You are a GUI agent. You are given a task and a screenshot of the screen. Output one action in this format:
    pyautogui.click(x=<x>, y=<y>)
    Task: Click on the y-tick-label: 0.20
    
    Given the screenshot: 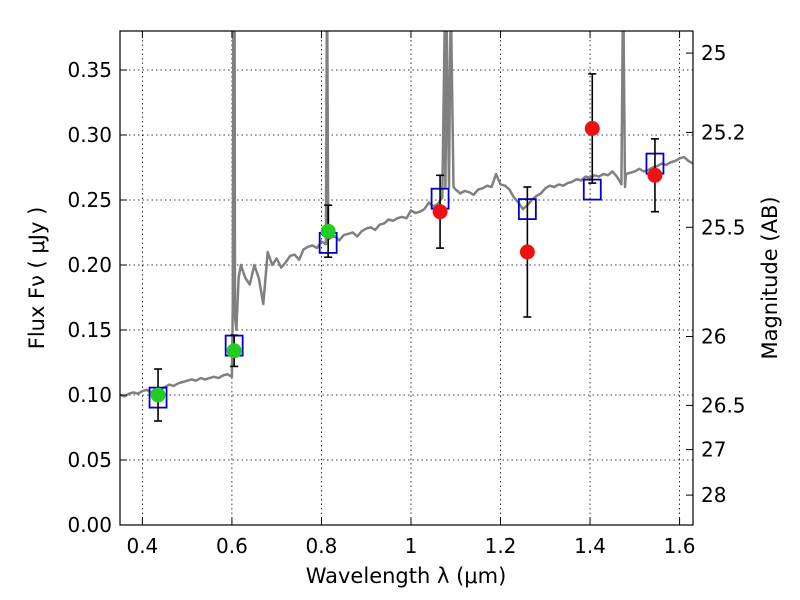 What is the action you would take?
    pyautogui.click(x=89, y=265)
    